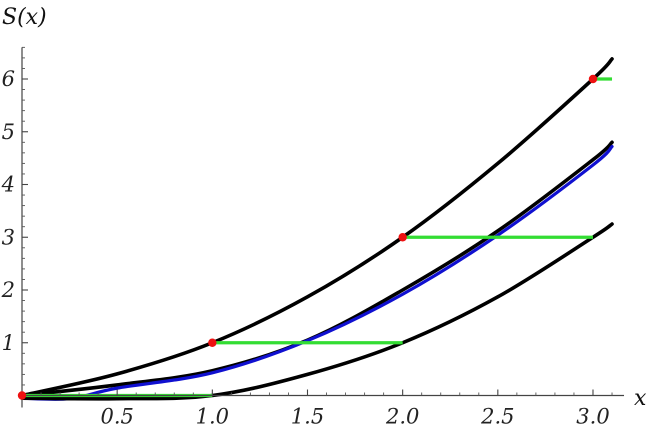 This screenshot has width=654, height=435. What do you see at coordinates (402, 417) in the screenshot?
I see `x-tick-label: 2.0` at bounding box center [402, 417].